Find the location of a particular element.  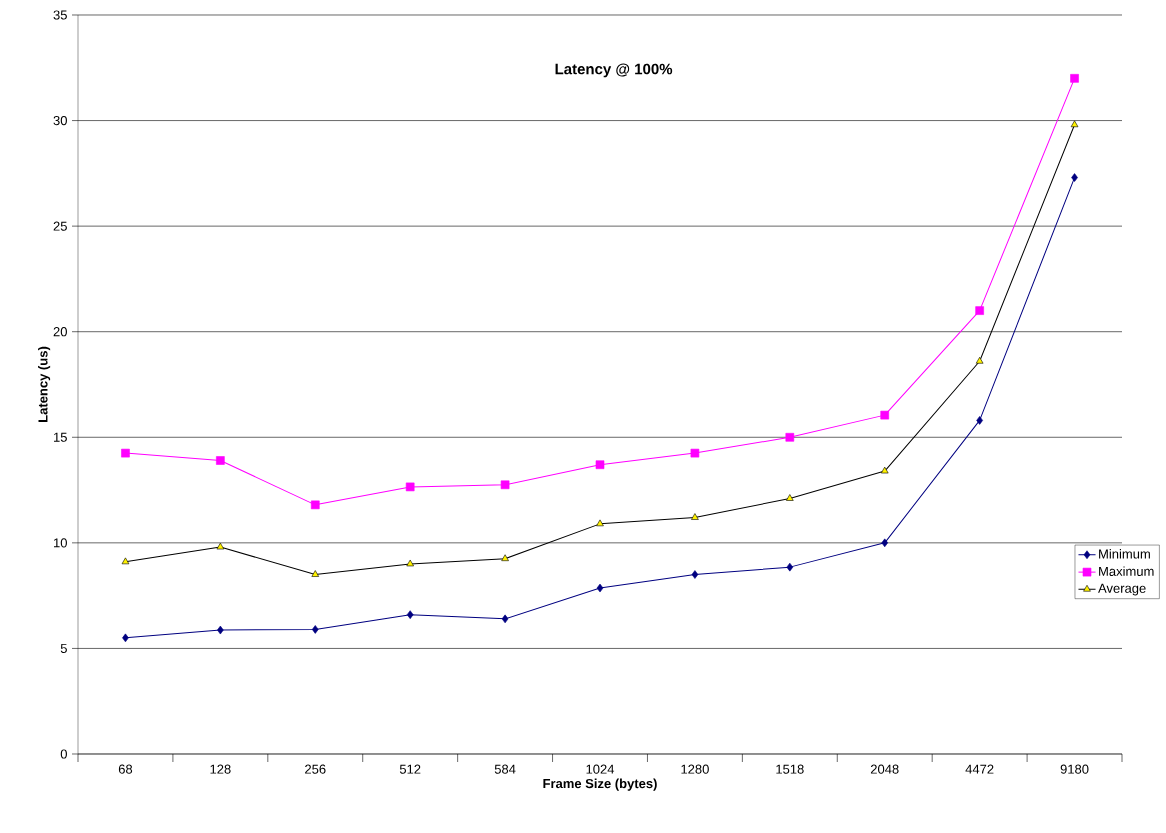

x-tick-label: 128 is located at coordinates (220, 769).